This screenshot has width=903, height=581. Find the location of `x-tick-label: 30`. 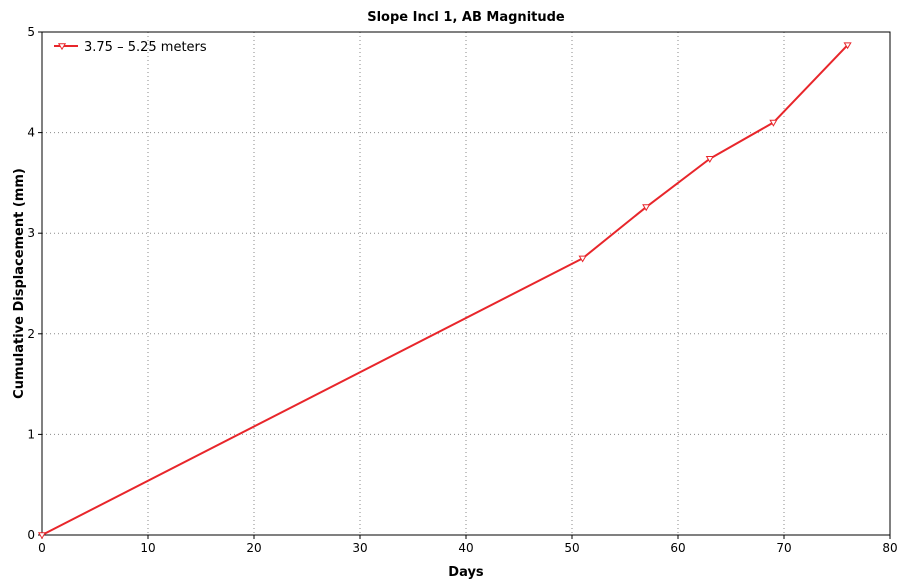

x-tick-label: 30 is located at coordinates (359, 548).